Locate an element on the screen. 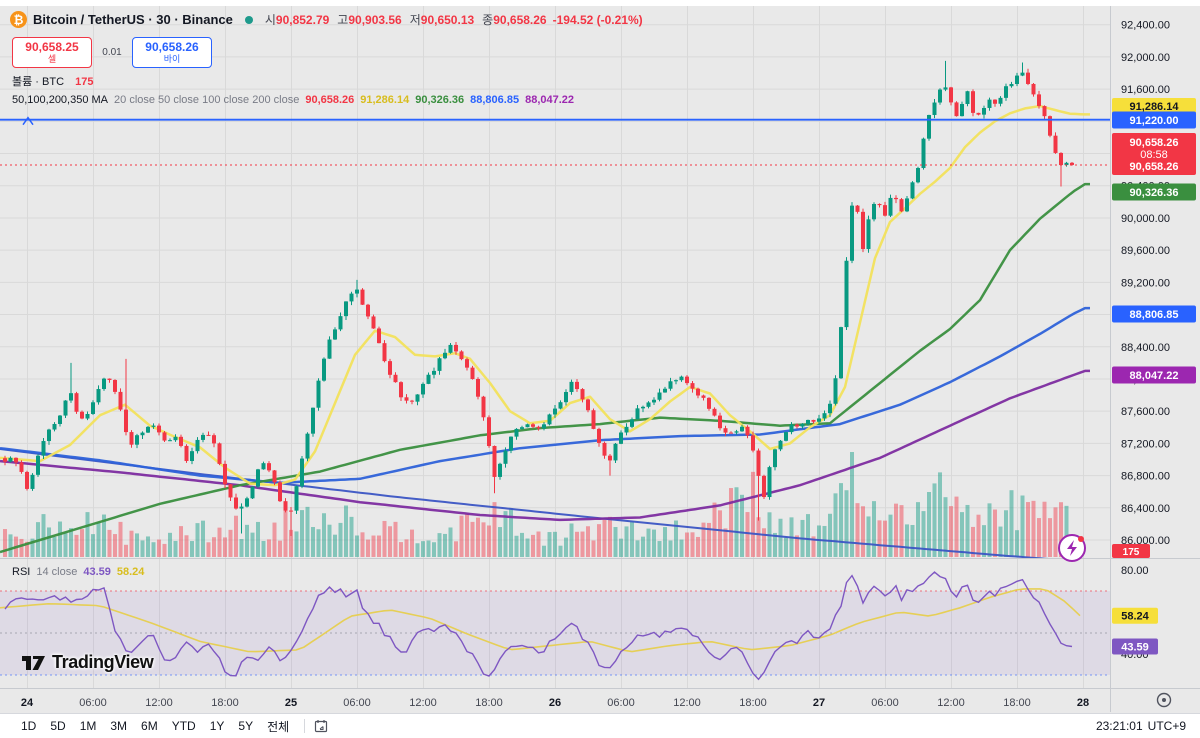  range-button-5y: 5Y is located at coordinates (246, 726).